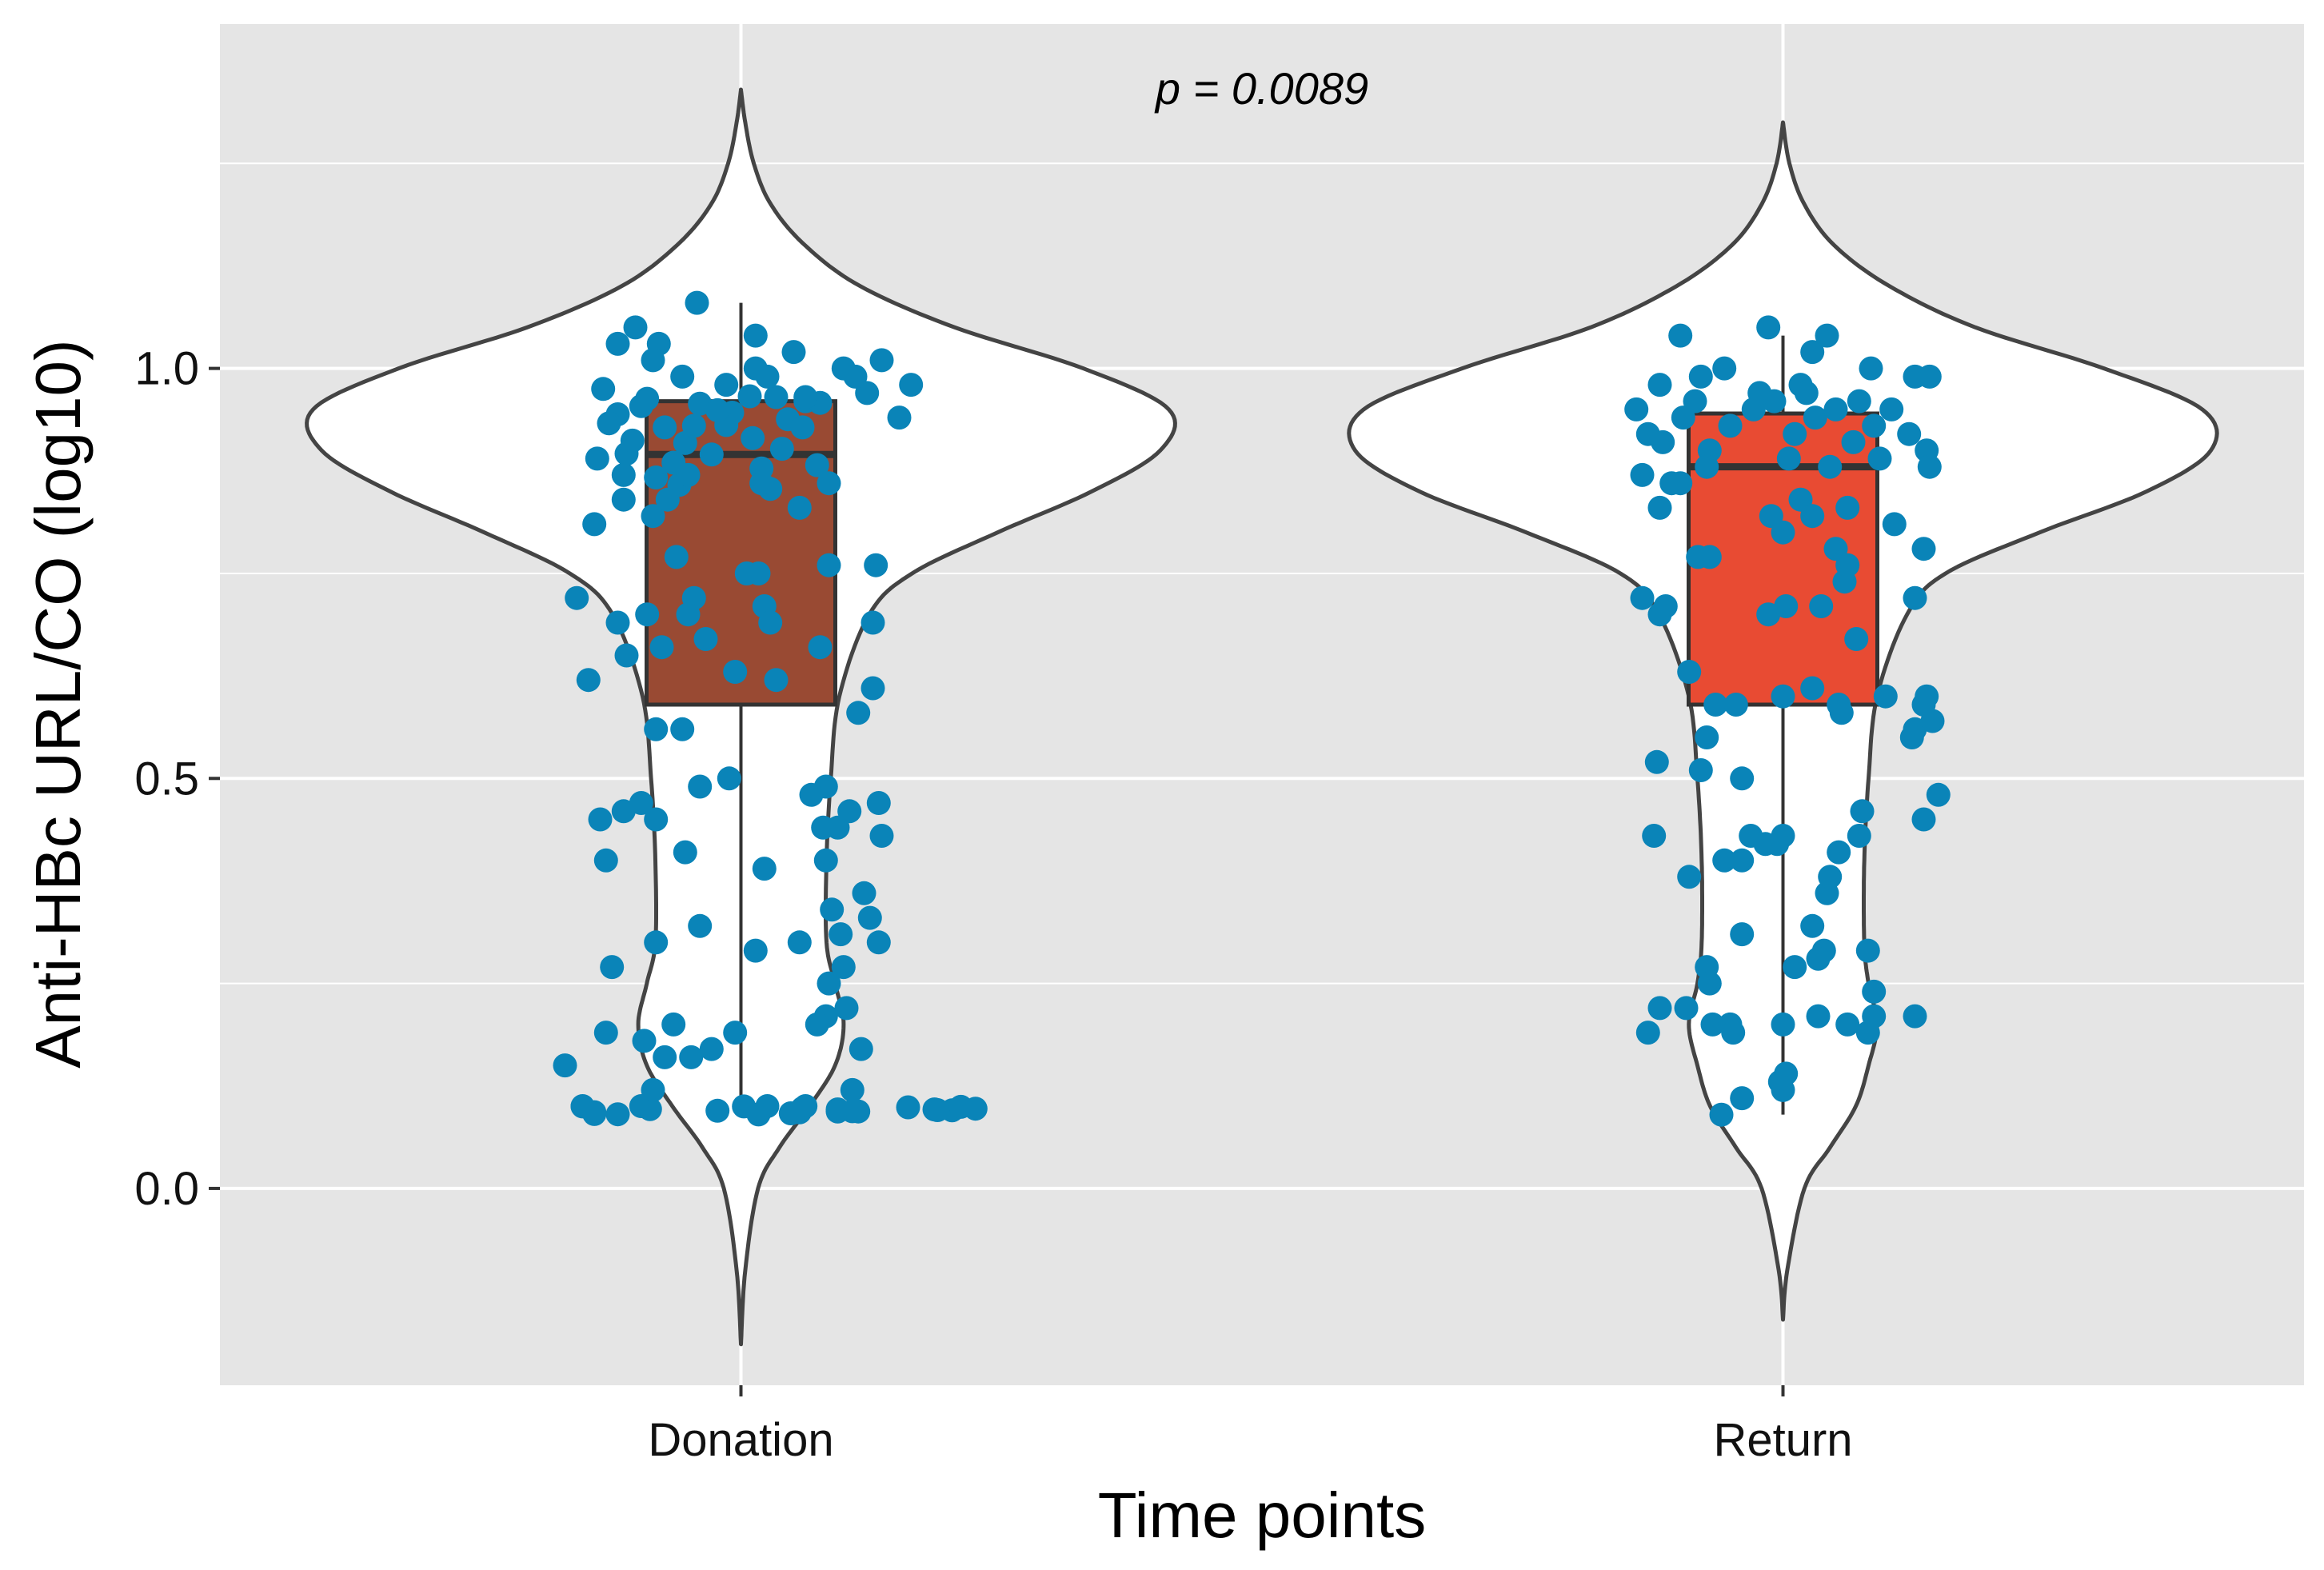 This screenshot has width=2324, height=1570. What do you see at coordinates (1261, 88) in the screenshot?
I see `p-value-annotation: p = 0.0089` at bounding box center [1261, 88].